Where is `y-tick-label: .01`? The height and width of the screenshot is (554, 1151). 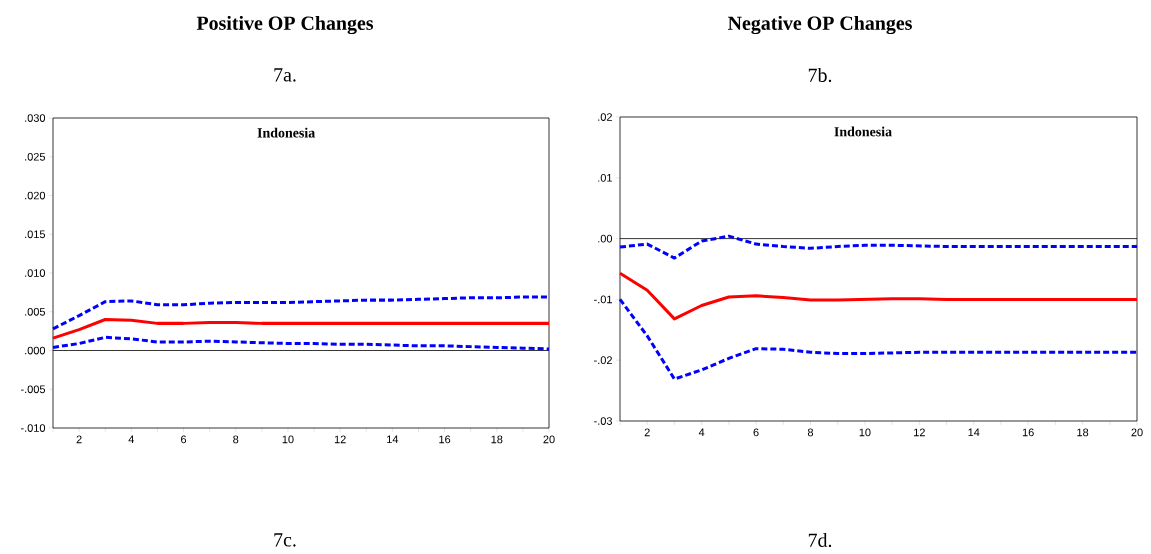
y-tick-label: .01 is located at coordinates (605, 177).